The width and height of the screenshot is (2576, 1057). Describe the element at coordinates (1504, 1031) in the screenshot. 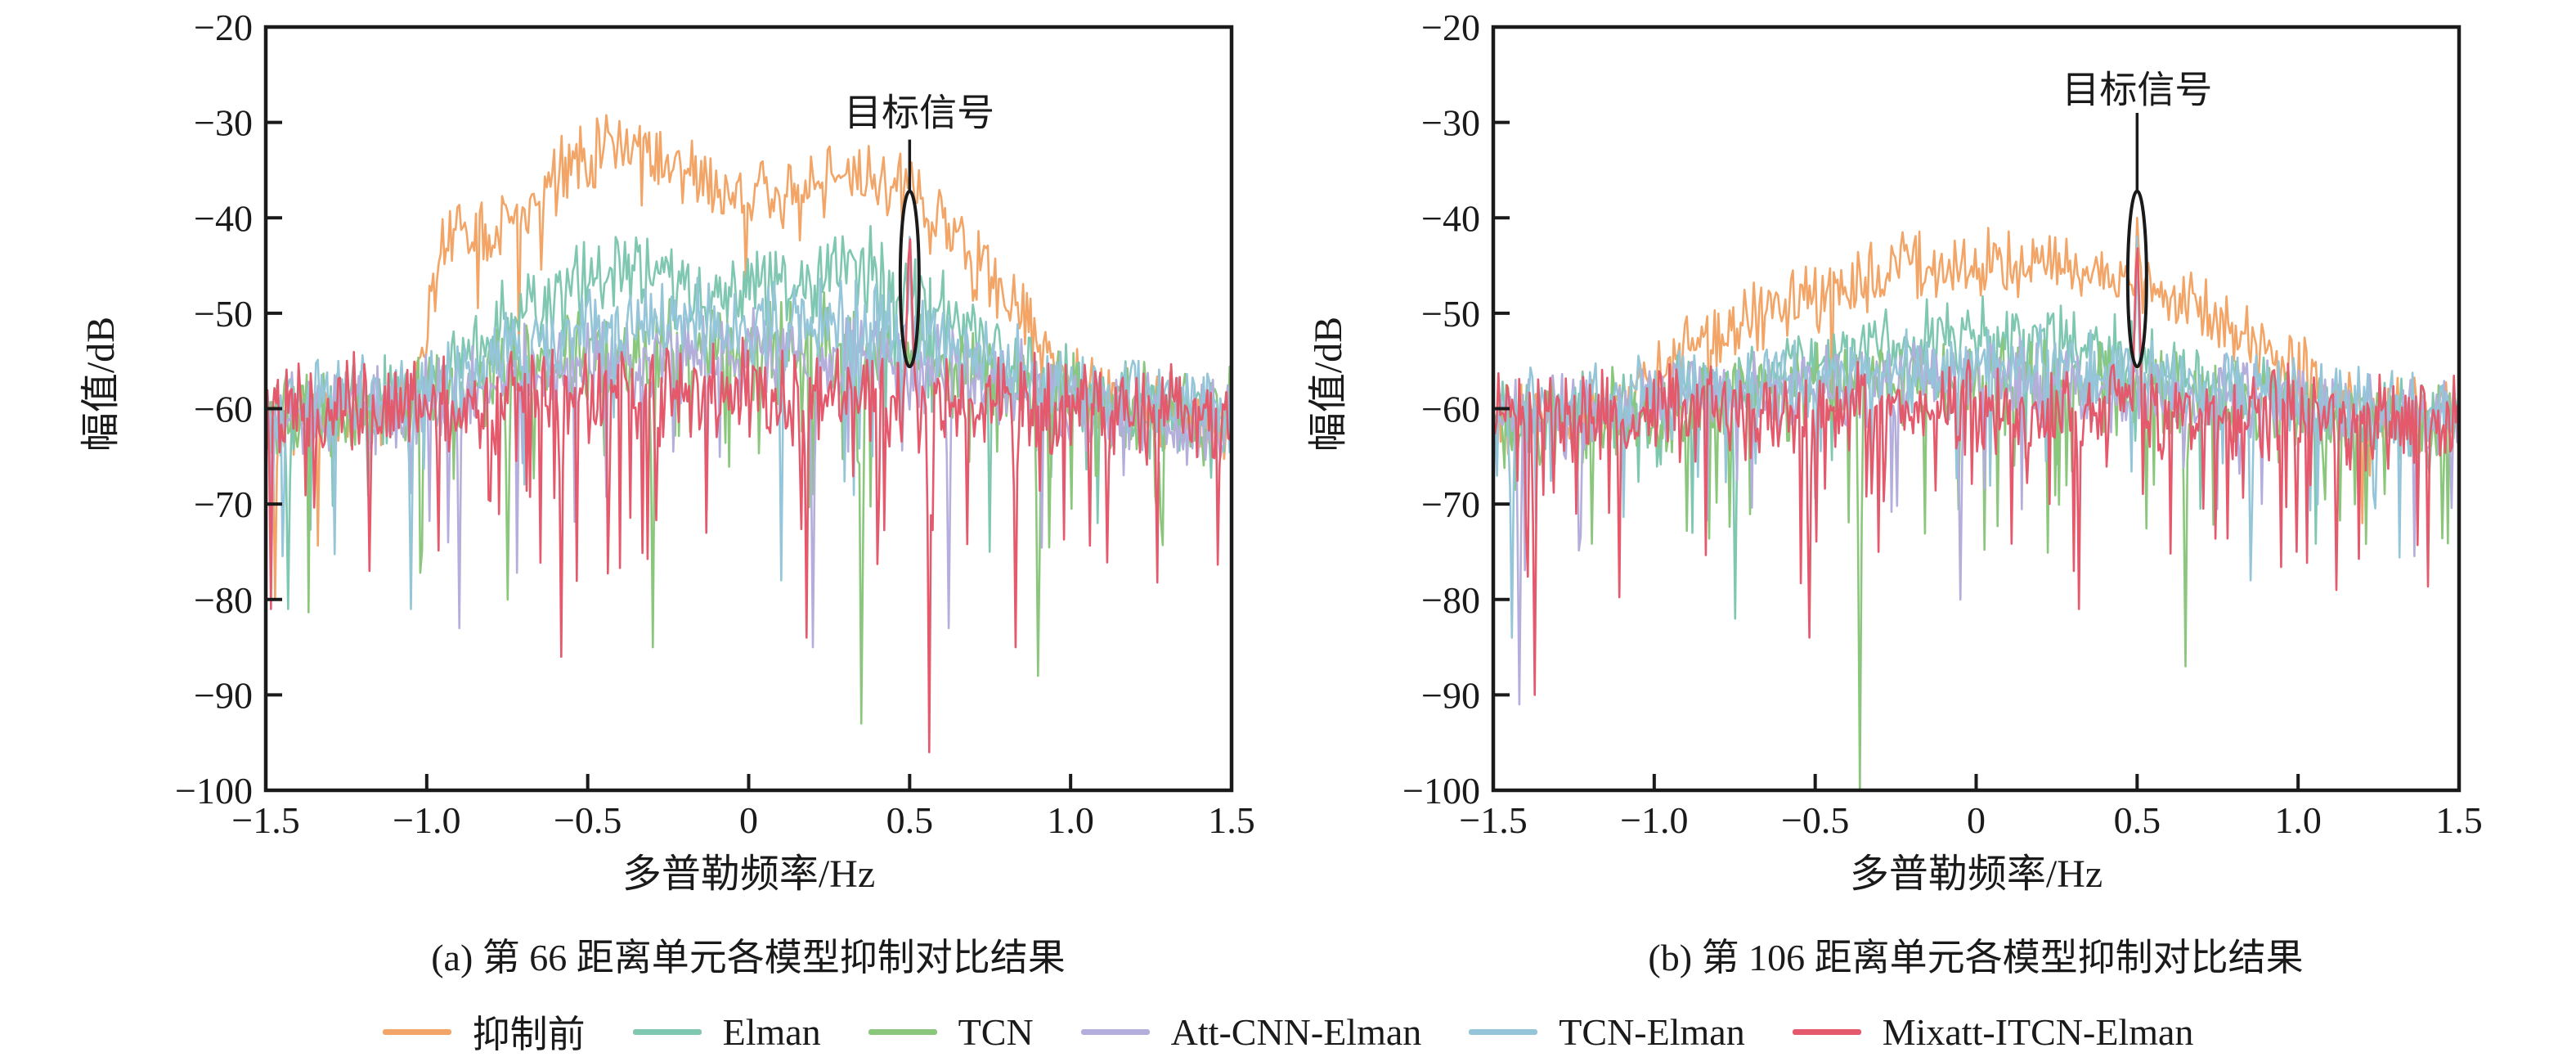

I see `legend-swatch-tcn-elman` at that location.